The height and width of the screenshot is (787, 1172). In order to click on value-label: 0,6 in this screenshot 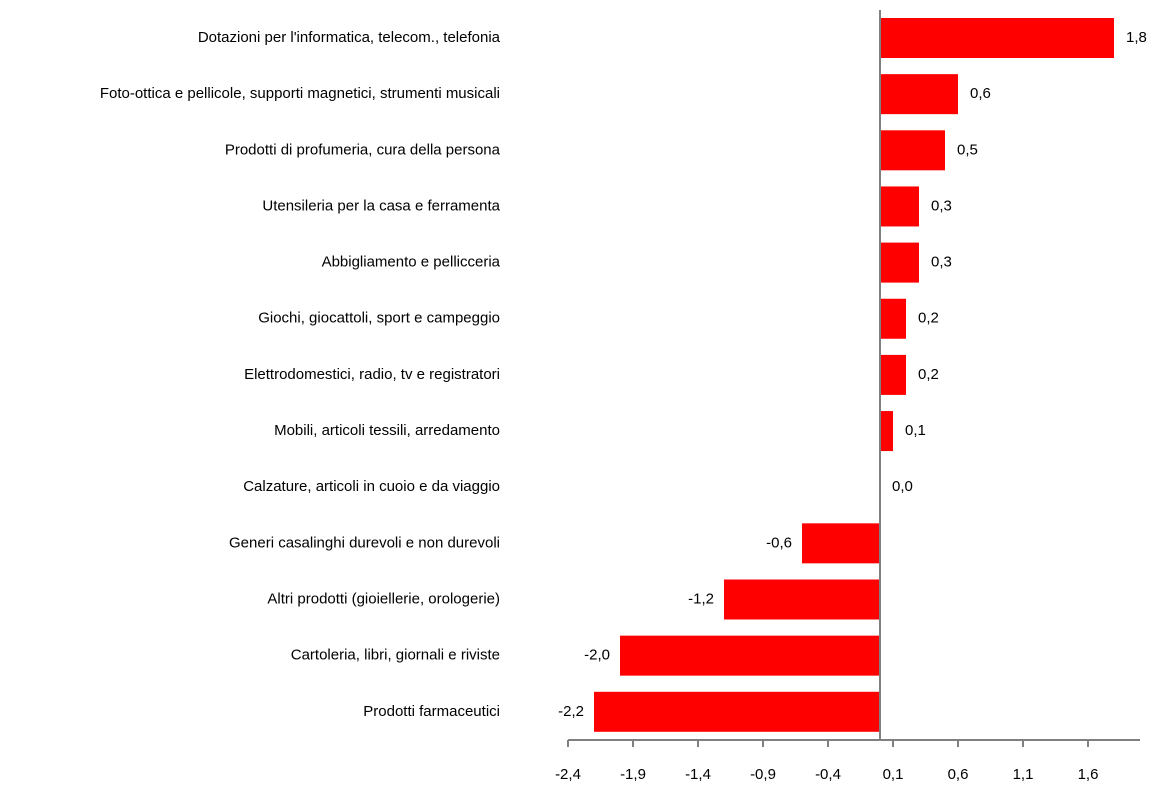, I will do `click(980, 93)`.